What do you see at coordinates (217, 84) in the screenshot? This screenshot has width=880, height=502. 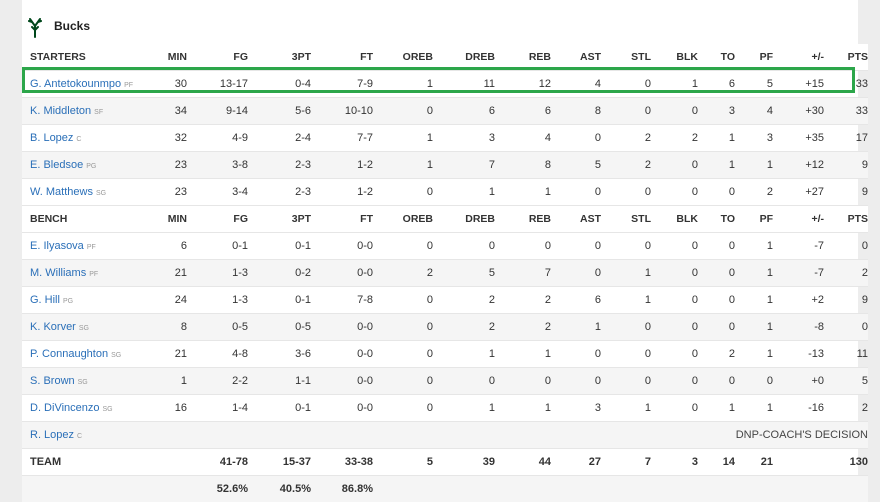 I see `stat-cell: 13-17` at bounding box center [217, 84].